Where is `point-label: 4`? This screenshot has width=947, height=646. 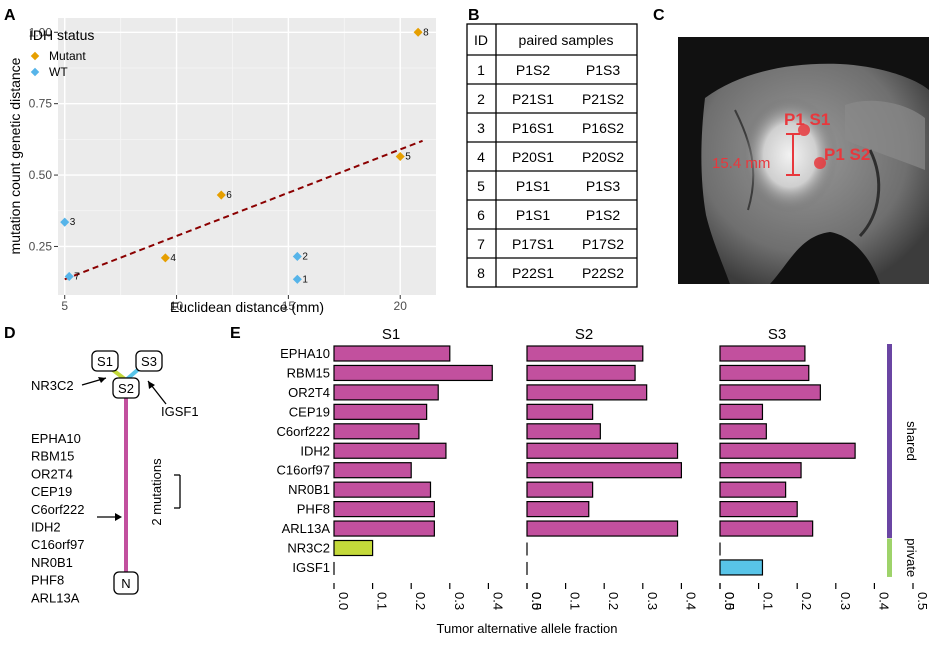 point-label: 4 is located at coordinates (173, 258).